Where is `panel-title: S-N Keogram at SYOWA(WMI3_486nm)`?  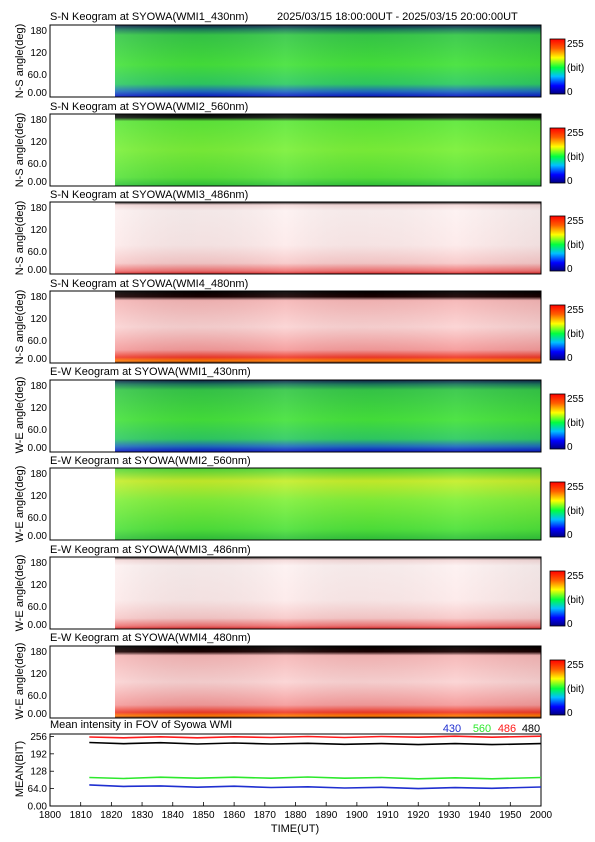 panel-title: S-N Keogram at SYOWA(WMI3_486nm) is located at coordinates (149, 195).